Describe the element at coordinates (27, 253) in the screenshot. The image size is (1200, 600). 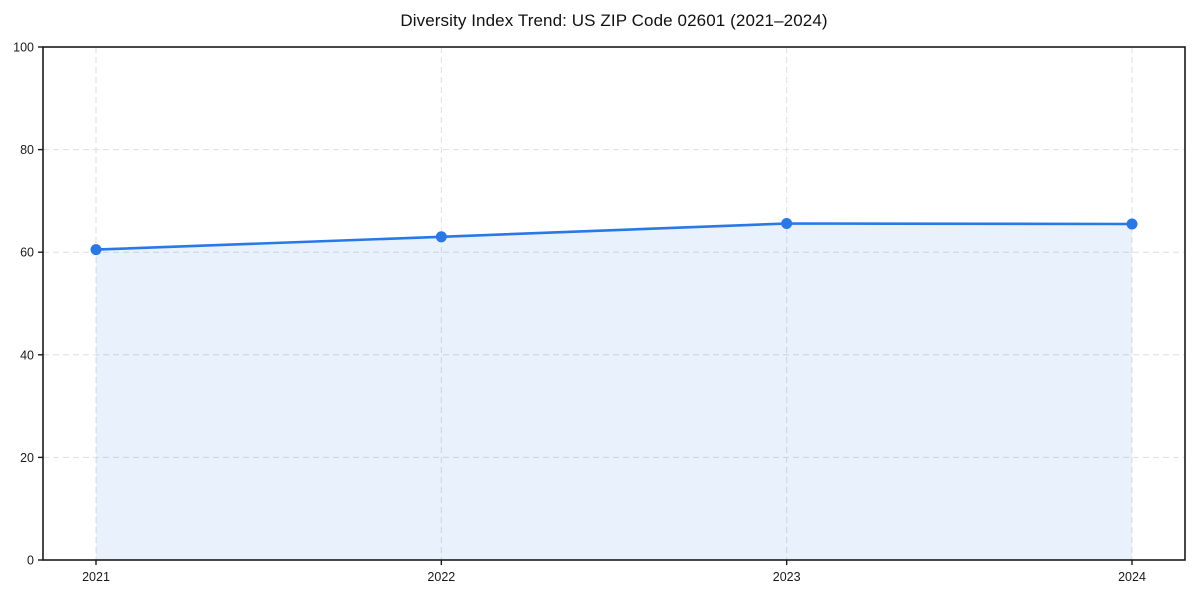
I see `y-tick-label: 60` at that location.